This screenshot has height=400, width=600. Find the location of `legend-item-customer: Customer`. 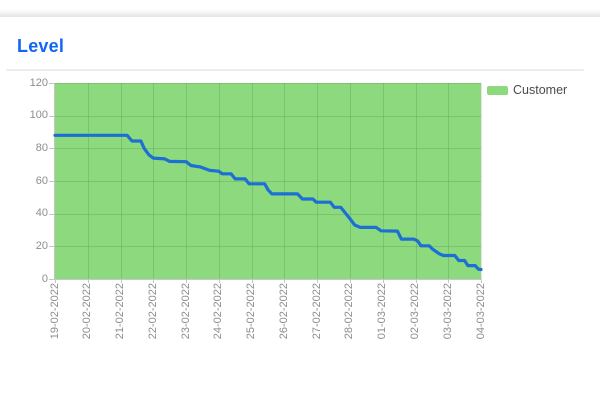

legend-item-customer: Customer is located at coordinates (527, 90).